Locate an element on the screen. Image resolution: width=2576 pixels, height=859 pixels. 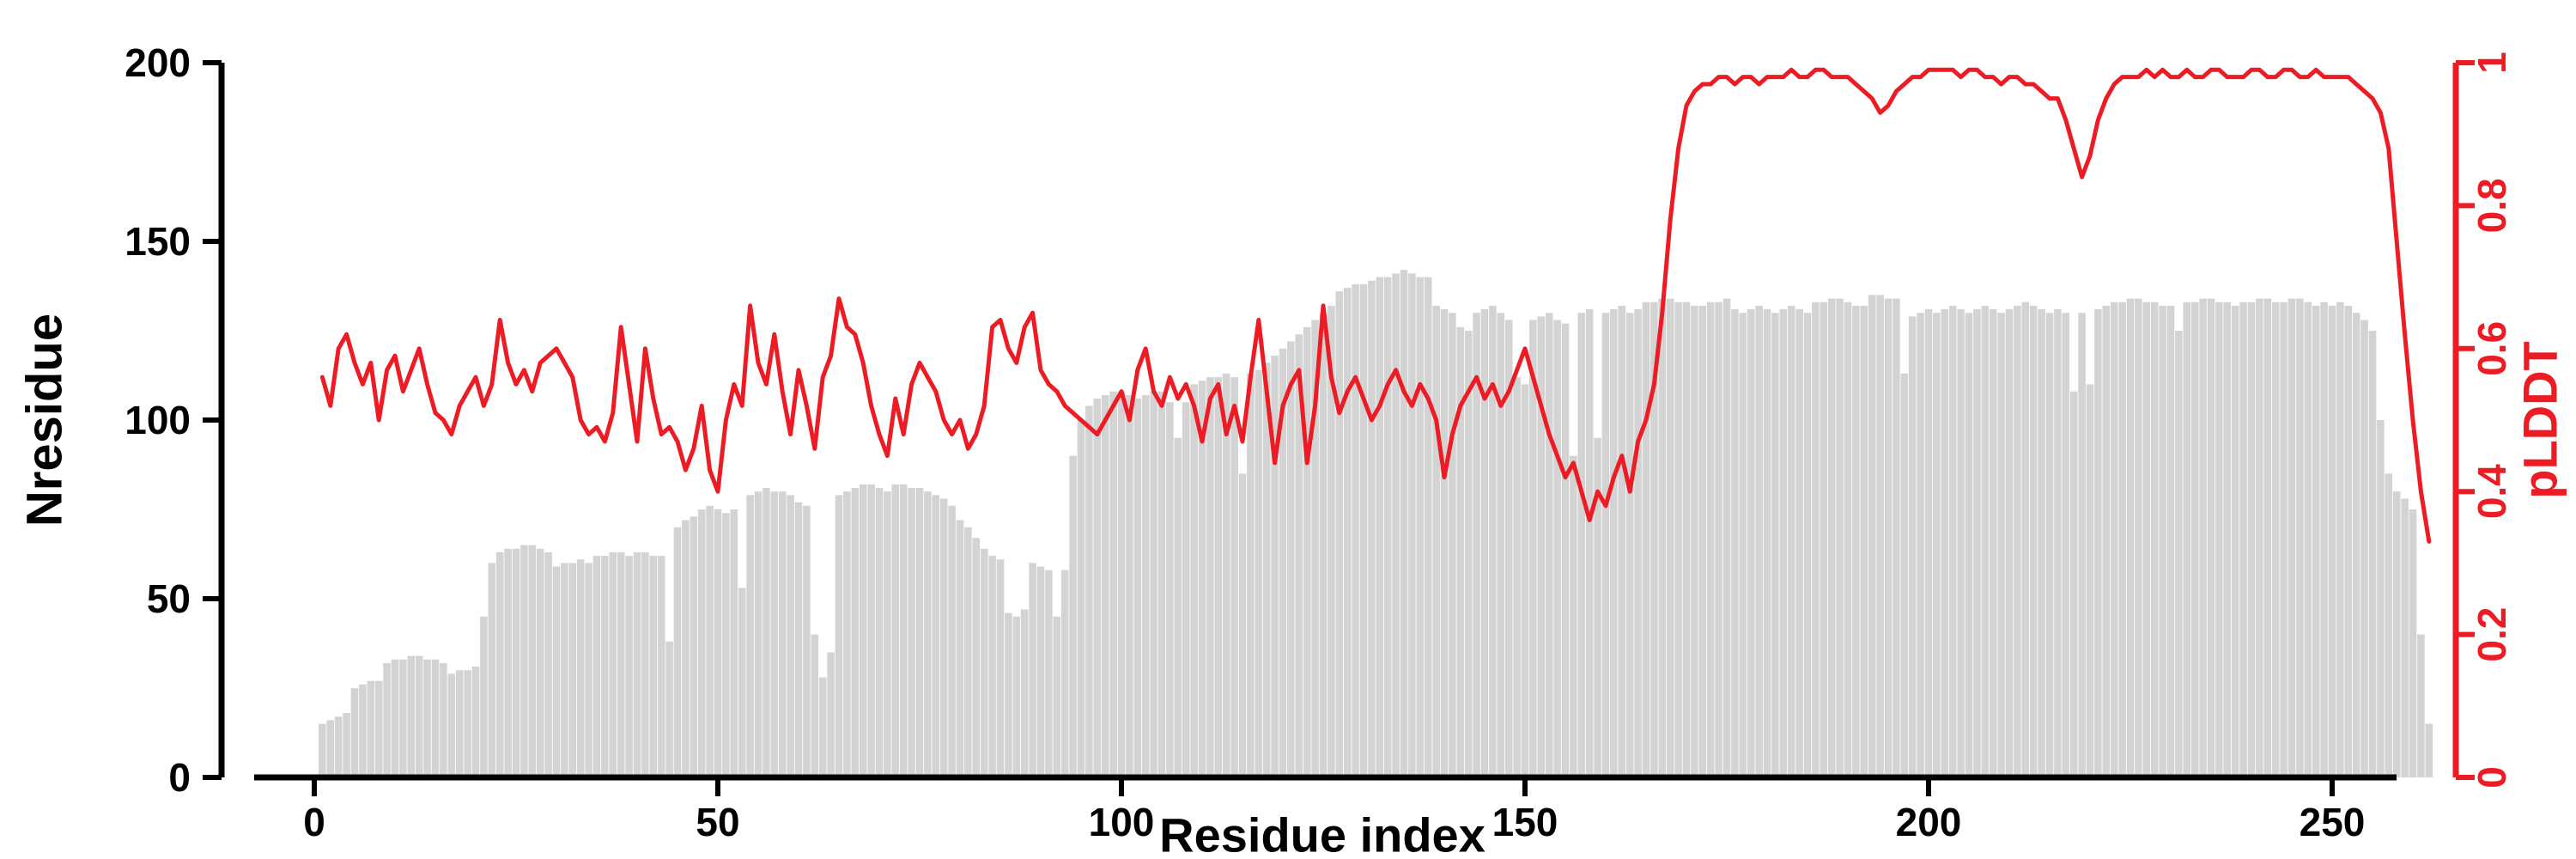
x-axis-tick-label: 150 is located at coordinates (1525, 822).